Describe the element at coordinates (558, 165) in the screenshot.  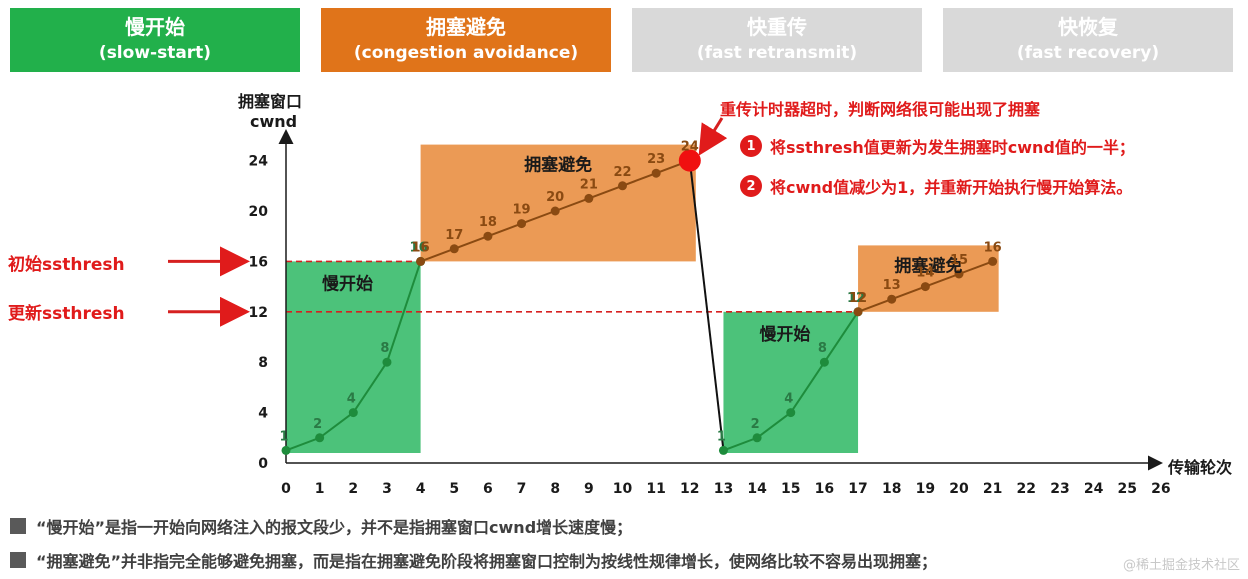
I see `region-label: 拥塞避免` at that location.